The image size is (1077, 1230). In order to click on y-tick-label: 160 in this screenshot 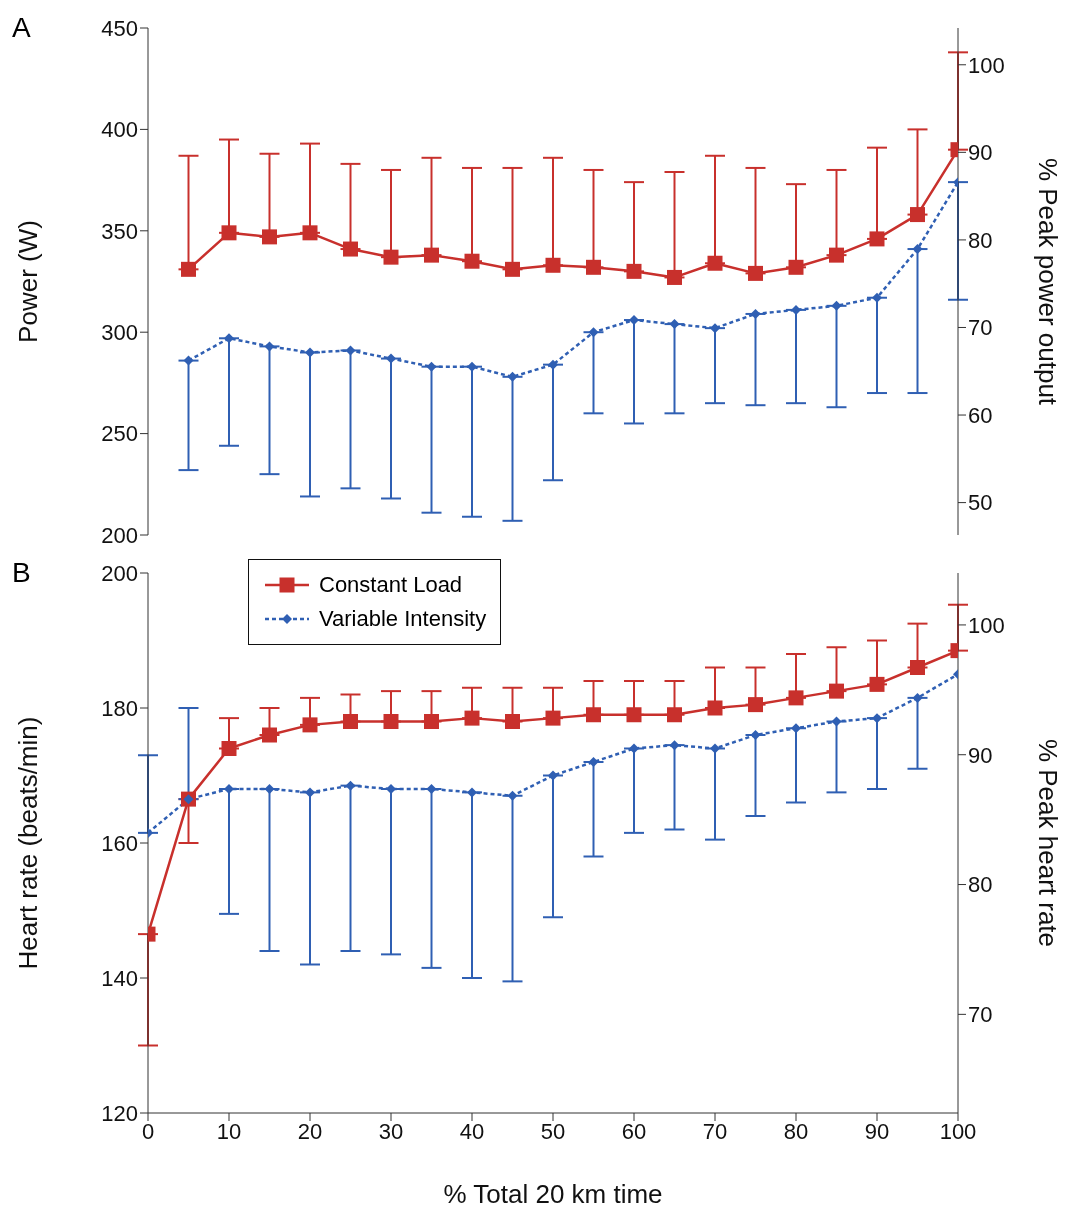, I will do `click(119, 843)`.